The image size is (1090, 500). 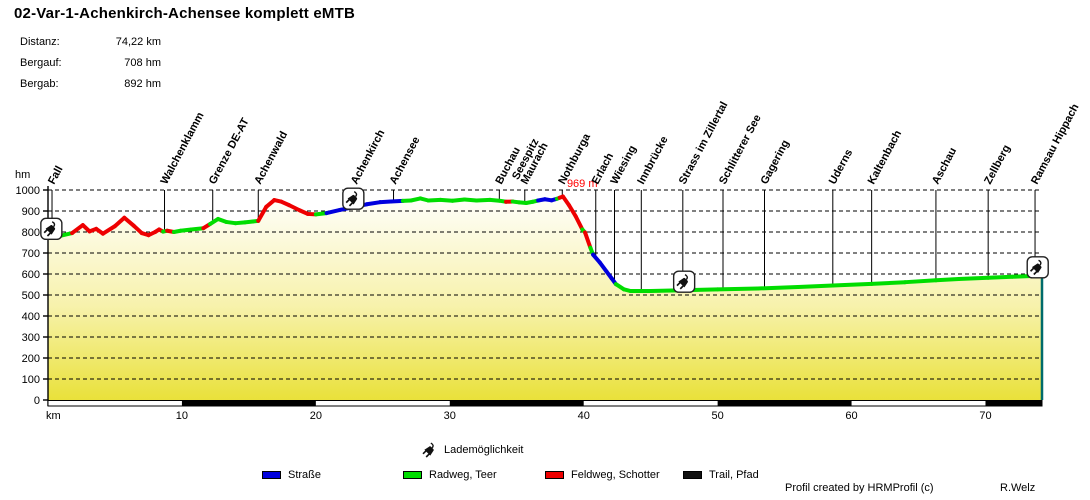 I want to click on legend-item-strasse: Straße, so click(x=291, y=475).